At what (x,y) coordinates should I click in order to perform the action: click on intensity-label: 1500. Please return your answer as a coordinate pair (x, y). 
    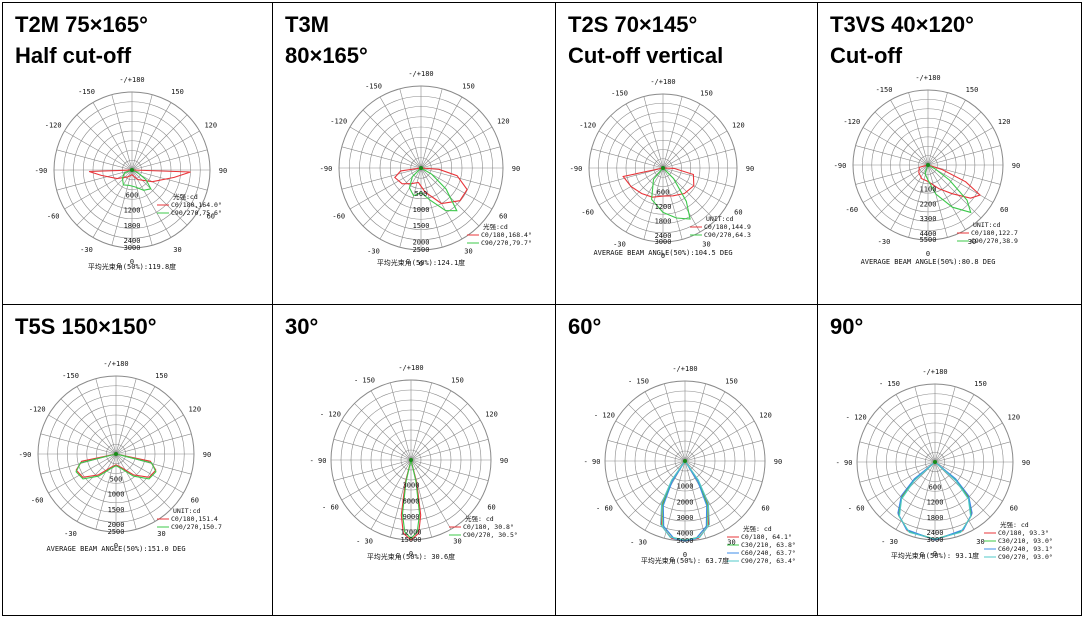
    Looking at the image, I should click on (421, 226).